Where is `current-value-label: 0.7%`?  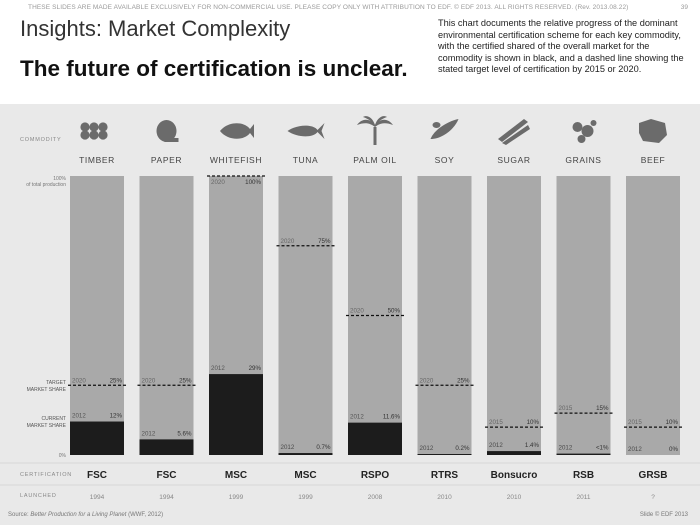
current-value-label: 0.7% is located at coordinates (323, 447).